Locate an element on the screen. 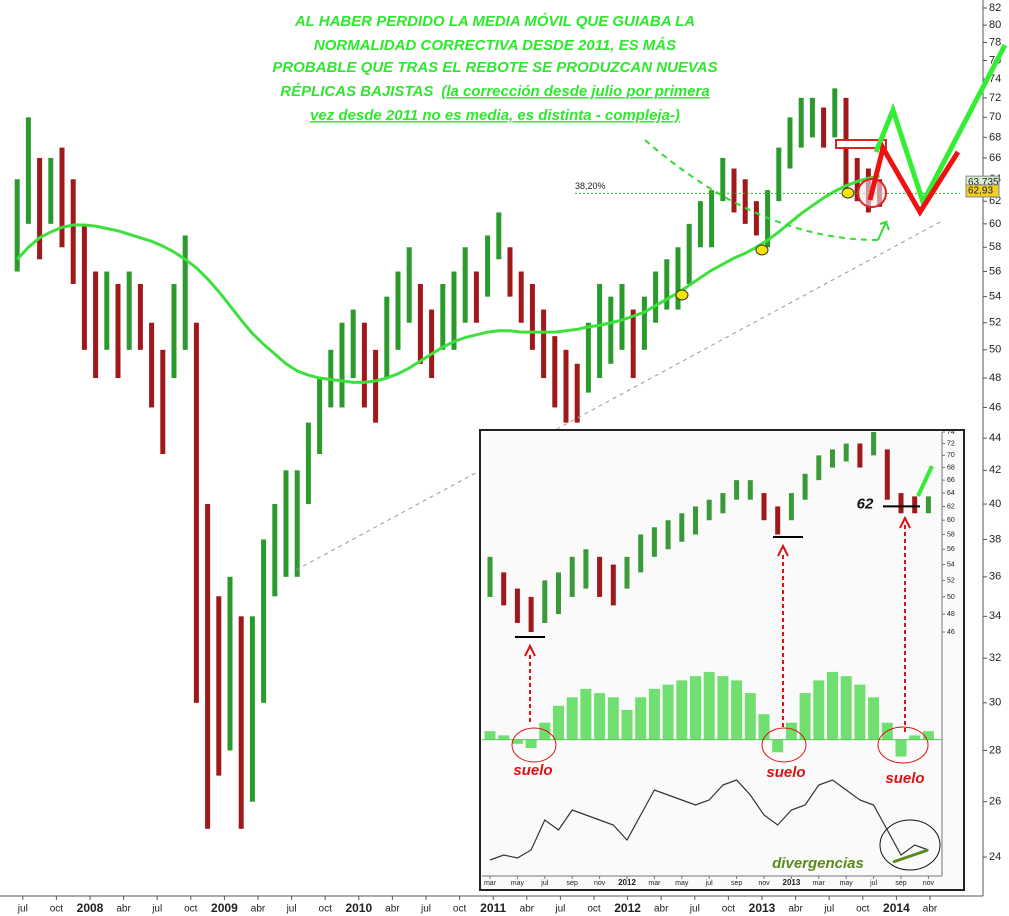 This screenshot has width=1009, height=916. x-tick-label: 2009 is located at coordinates (224, 908).